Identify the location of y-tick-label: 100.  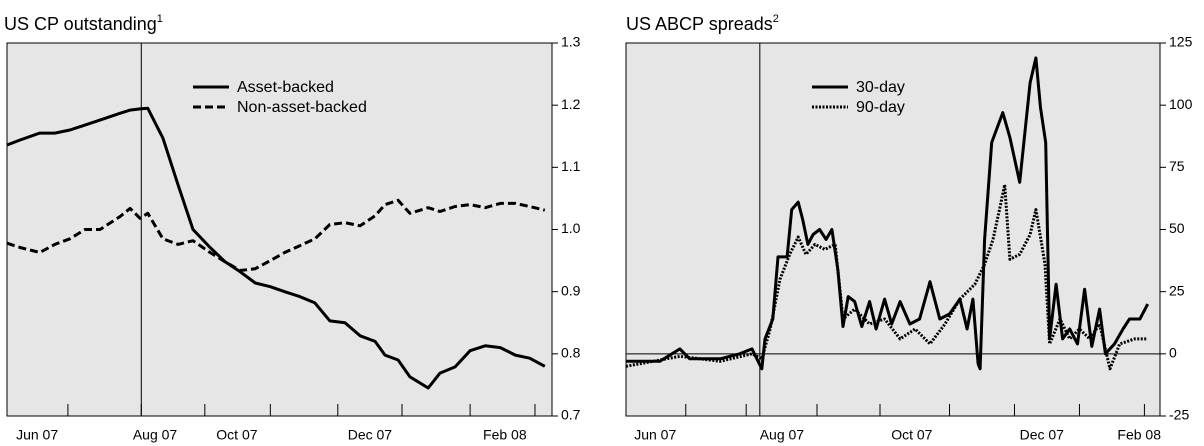
(1181, 104).